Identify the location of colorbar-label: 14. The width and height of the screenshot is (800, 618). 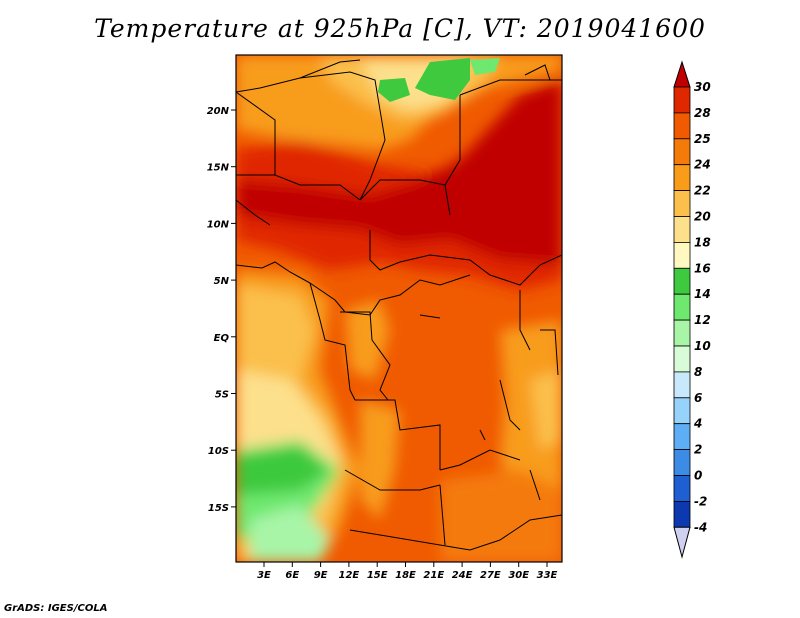
(702, 294).